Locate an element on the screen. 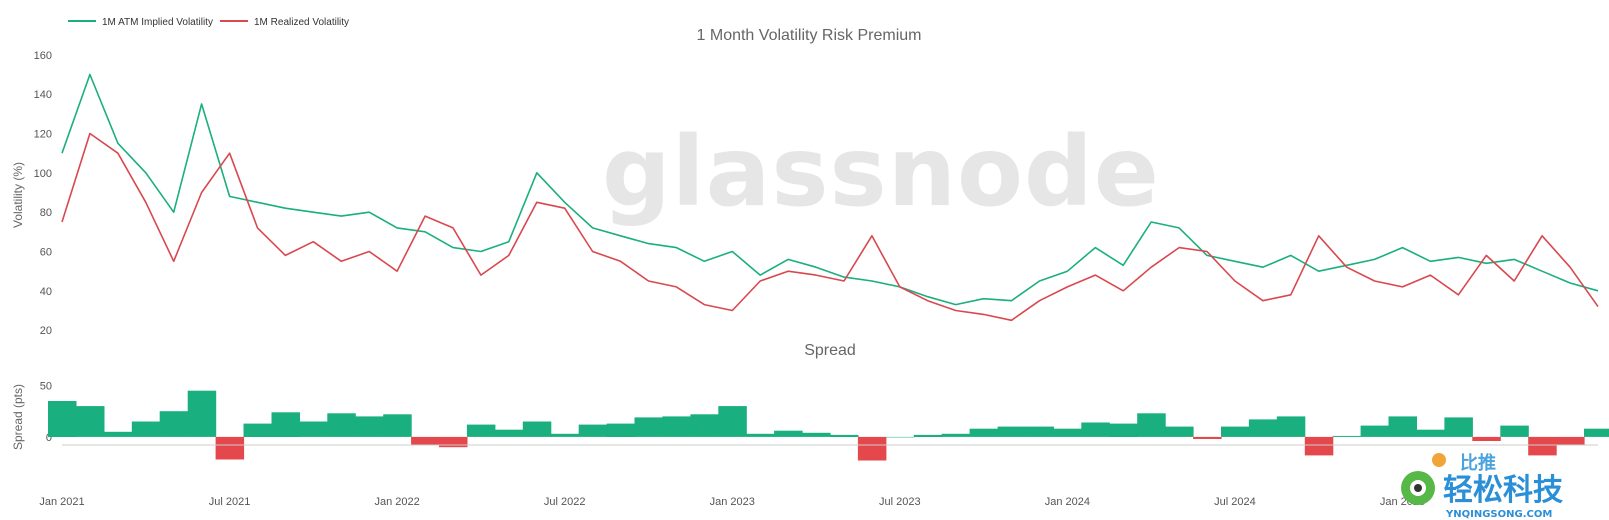 The image size is (1609, 520). stamp-main-text: 轻松科技 is located at coordinates (1503, 490).